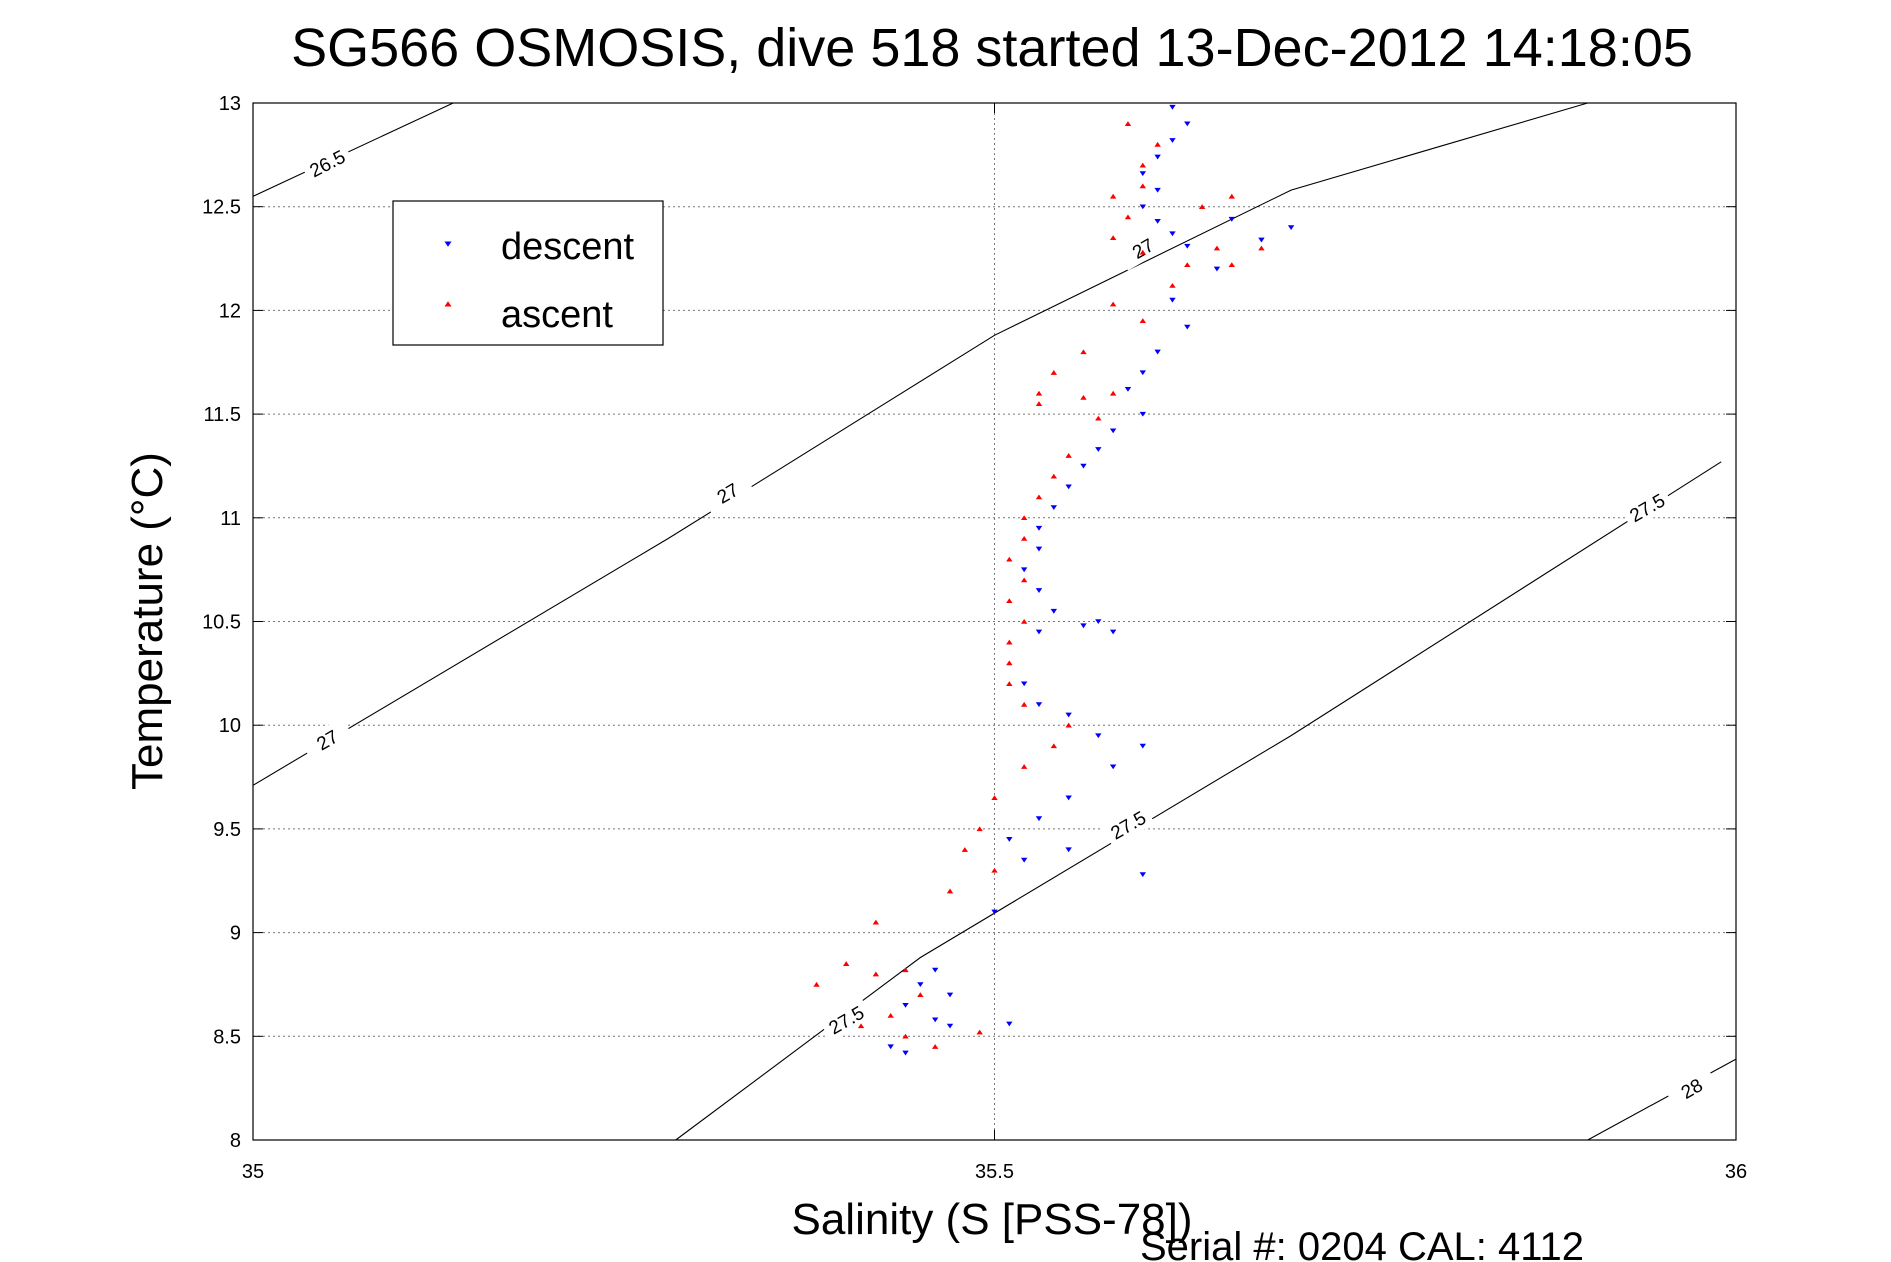  What do you see at coordinates (1362, 1243) in the screenshot?
I see `serial-cal-label: Serial #: 0204 CAL: 4112` at bounding box center [1362, 1243].